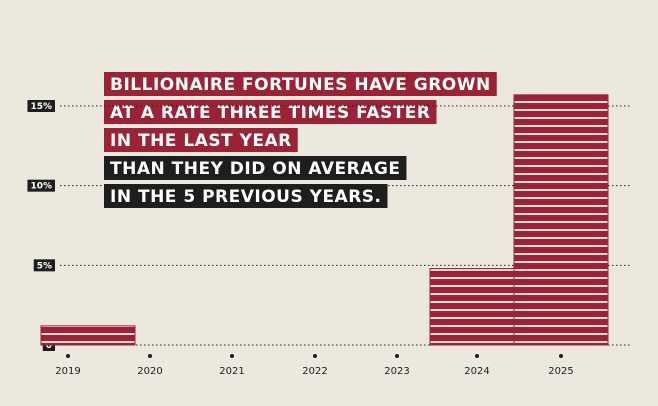 Image resolution: width=658 pixels, height=406 pixels. Describe the element at coordinates (476, 371) in the screenshot. I see `x-tick-label: 2024` at that location.